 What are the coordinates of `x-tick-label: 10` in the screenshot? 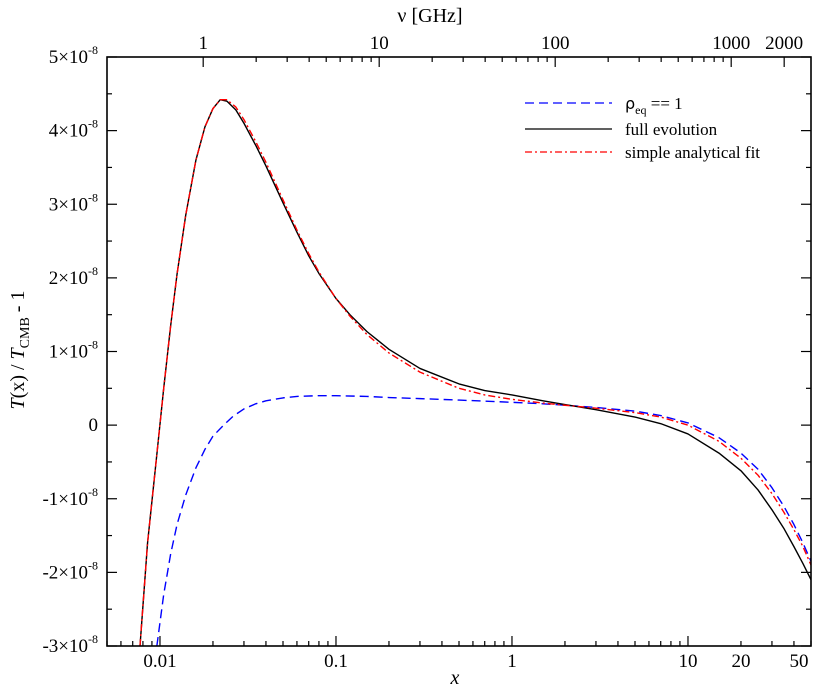 It's located at (687, 661).